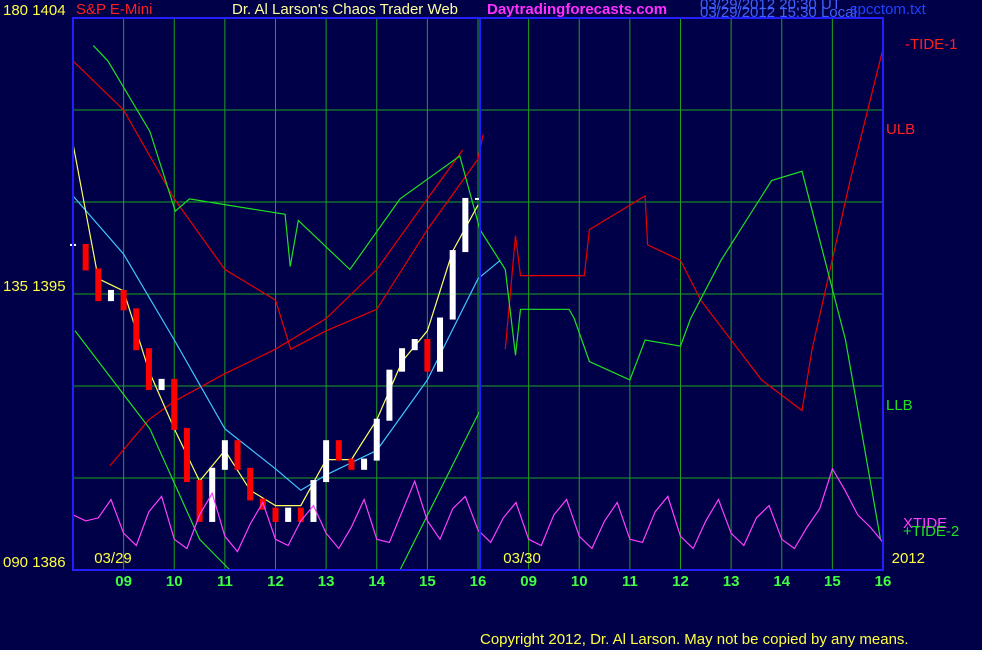  What do you see at coordinates (908, 558) in the screenshot?
I see `date-label: 2012` at bounding box center [908, 558].